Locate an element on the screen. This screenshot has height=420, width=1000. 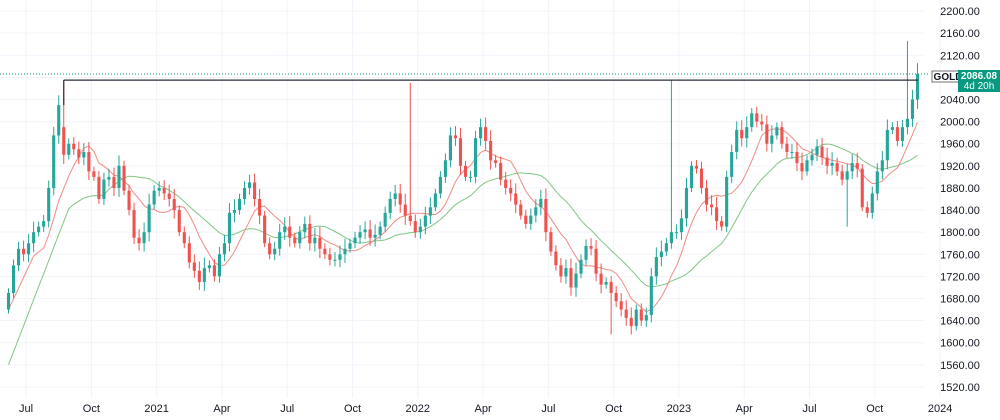
price-tick-label: 1800.00 is located at coordinates (960, 233).